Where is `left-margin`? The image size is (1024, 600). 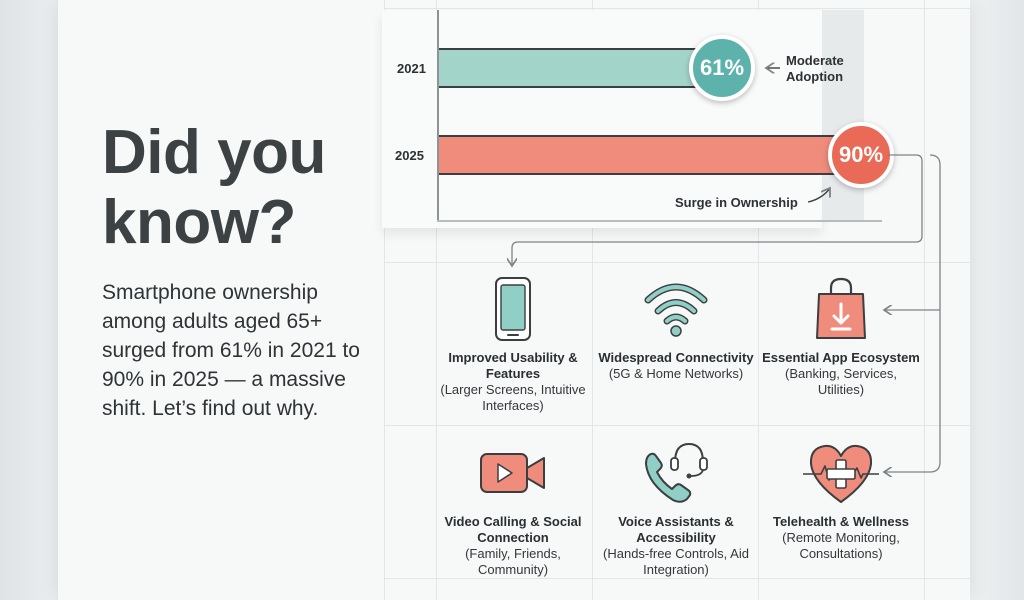
left-margin is located at coordinates (29, 300).